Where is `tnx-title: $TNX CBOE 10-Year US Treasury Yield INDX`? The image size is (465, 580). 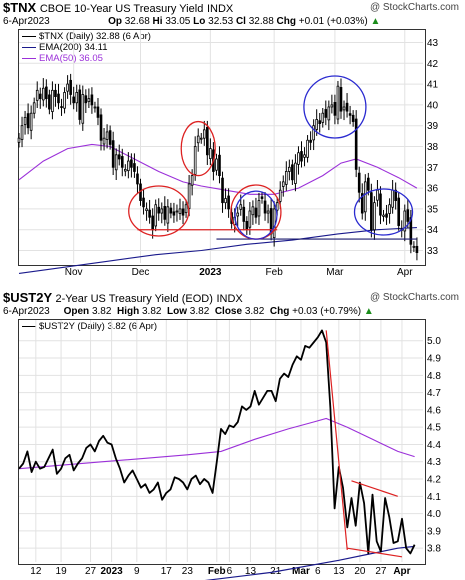
tnx-title: $TNX CBOE 10-Year US Treasury Yield INDX is located at coordinates (118, 7).